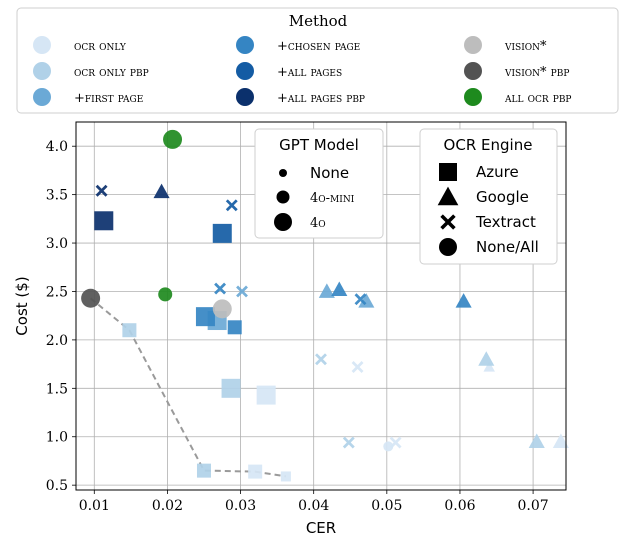 The width and height of the screenshot is (626, 543). What do you see at coordinates (231, 205) in the screenshot?
I see `point--all-pages-x` at bounding box center [231, 205].